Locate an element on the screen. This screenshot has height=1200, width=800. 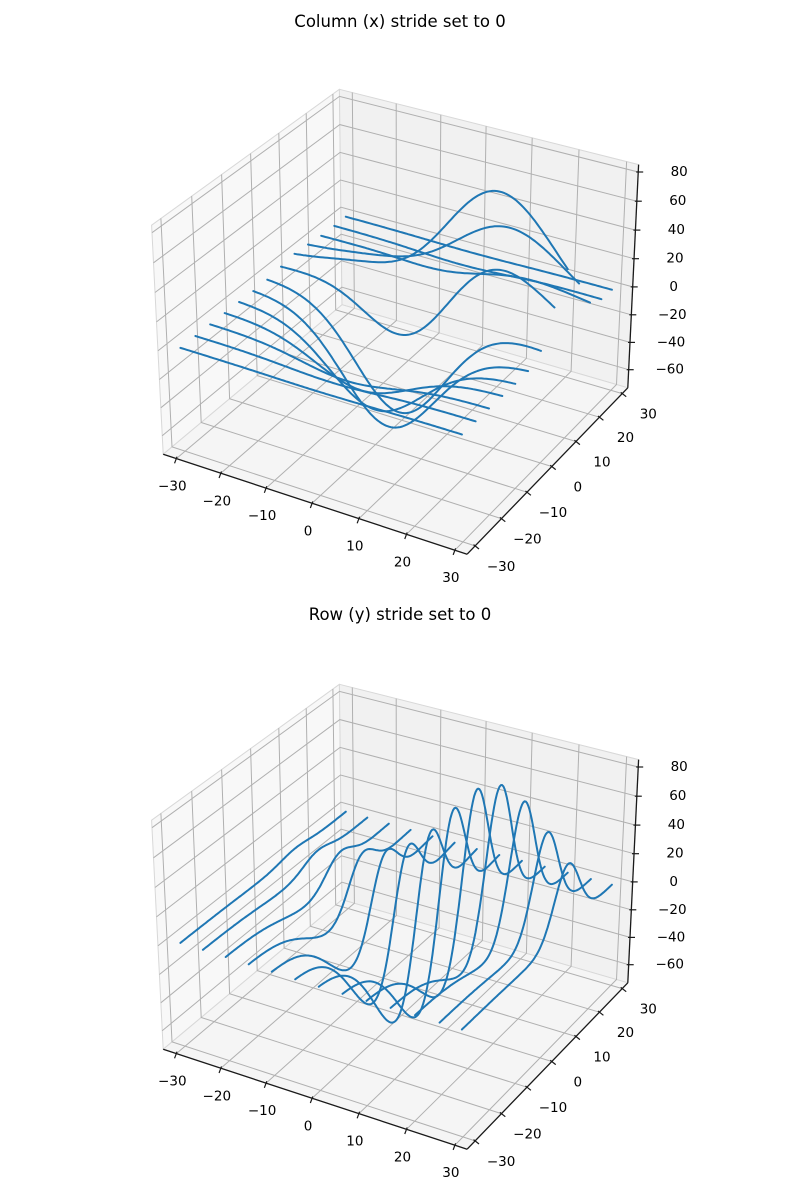
y-tick-label: 30 is located at coordinates (648, 415).